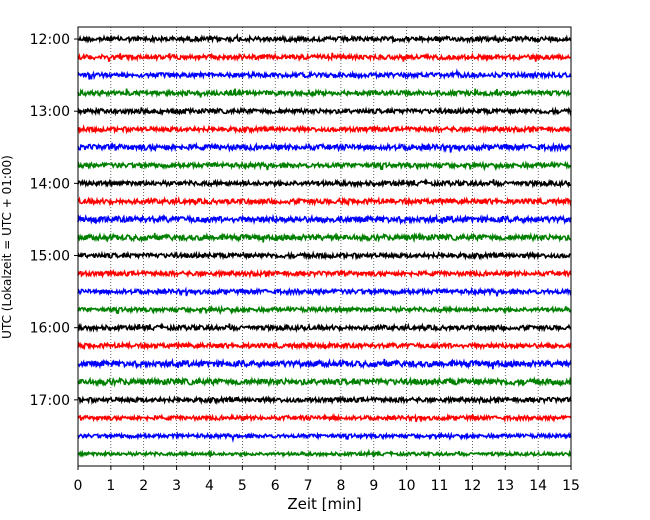 This screenshot has height=520, width=650. I want to click on x-tick-label-2: 2, so click(143, 486).